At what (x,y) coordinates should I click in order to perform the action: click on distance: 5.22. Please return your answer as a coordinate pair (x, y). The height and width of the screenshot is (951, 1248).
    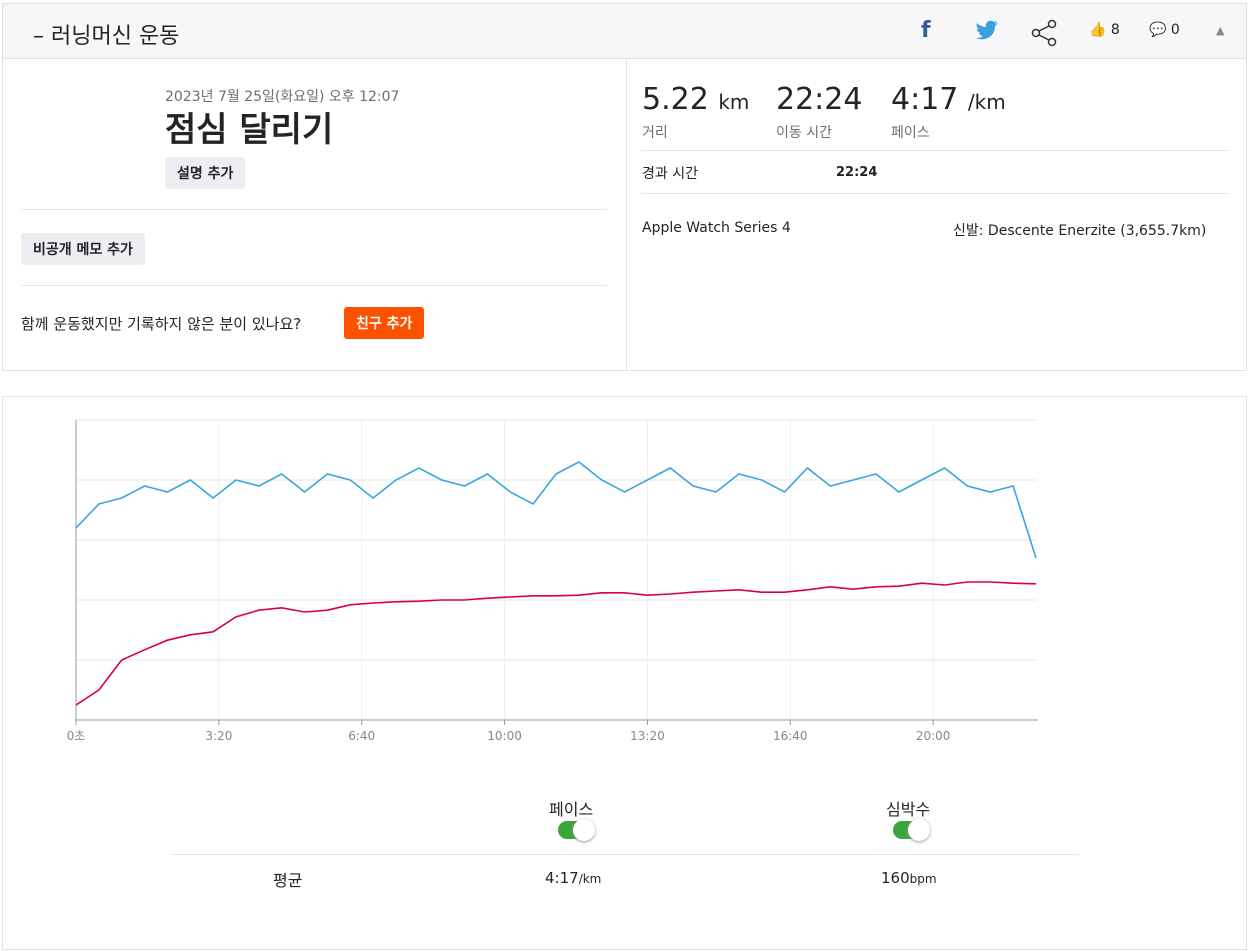
    Looking at the image, I should click on (675, 99).